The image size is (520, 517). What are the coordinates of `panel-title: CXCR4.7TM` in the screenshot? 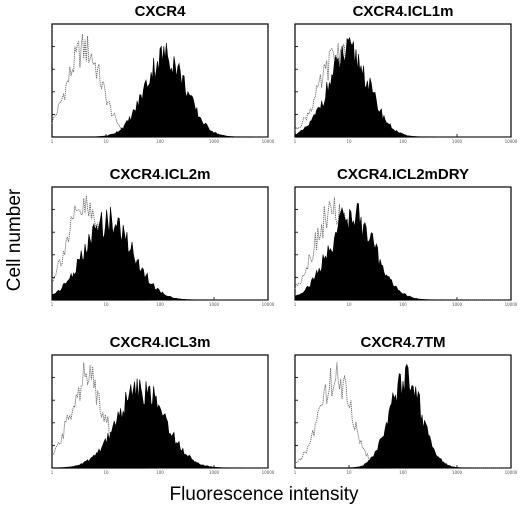 It's located at (402, 342).